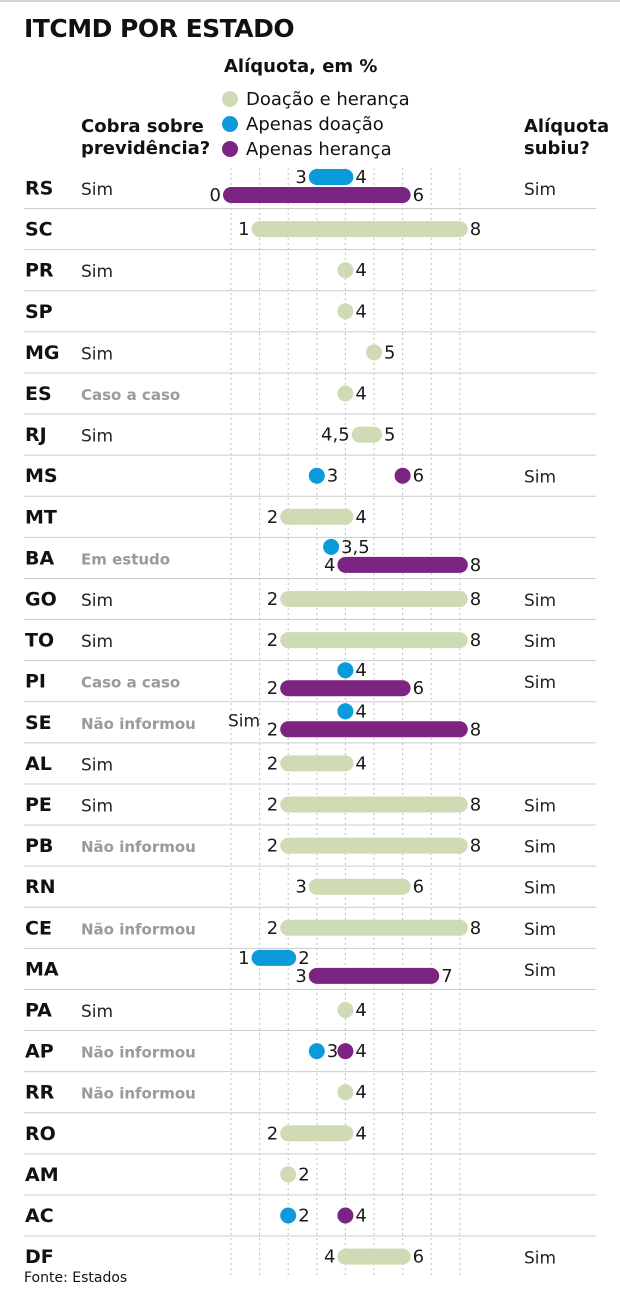 The height and width of the screenshot is (1292, 620). What do you see at coordinates (41, 517) in the screenshot?
I see `state-label-mt: MT` at bounding box center [41, 517].